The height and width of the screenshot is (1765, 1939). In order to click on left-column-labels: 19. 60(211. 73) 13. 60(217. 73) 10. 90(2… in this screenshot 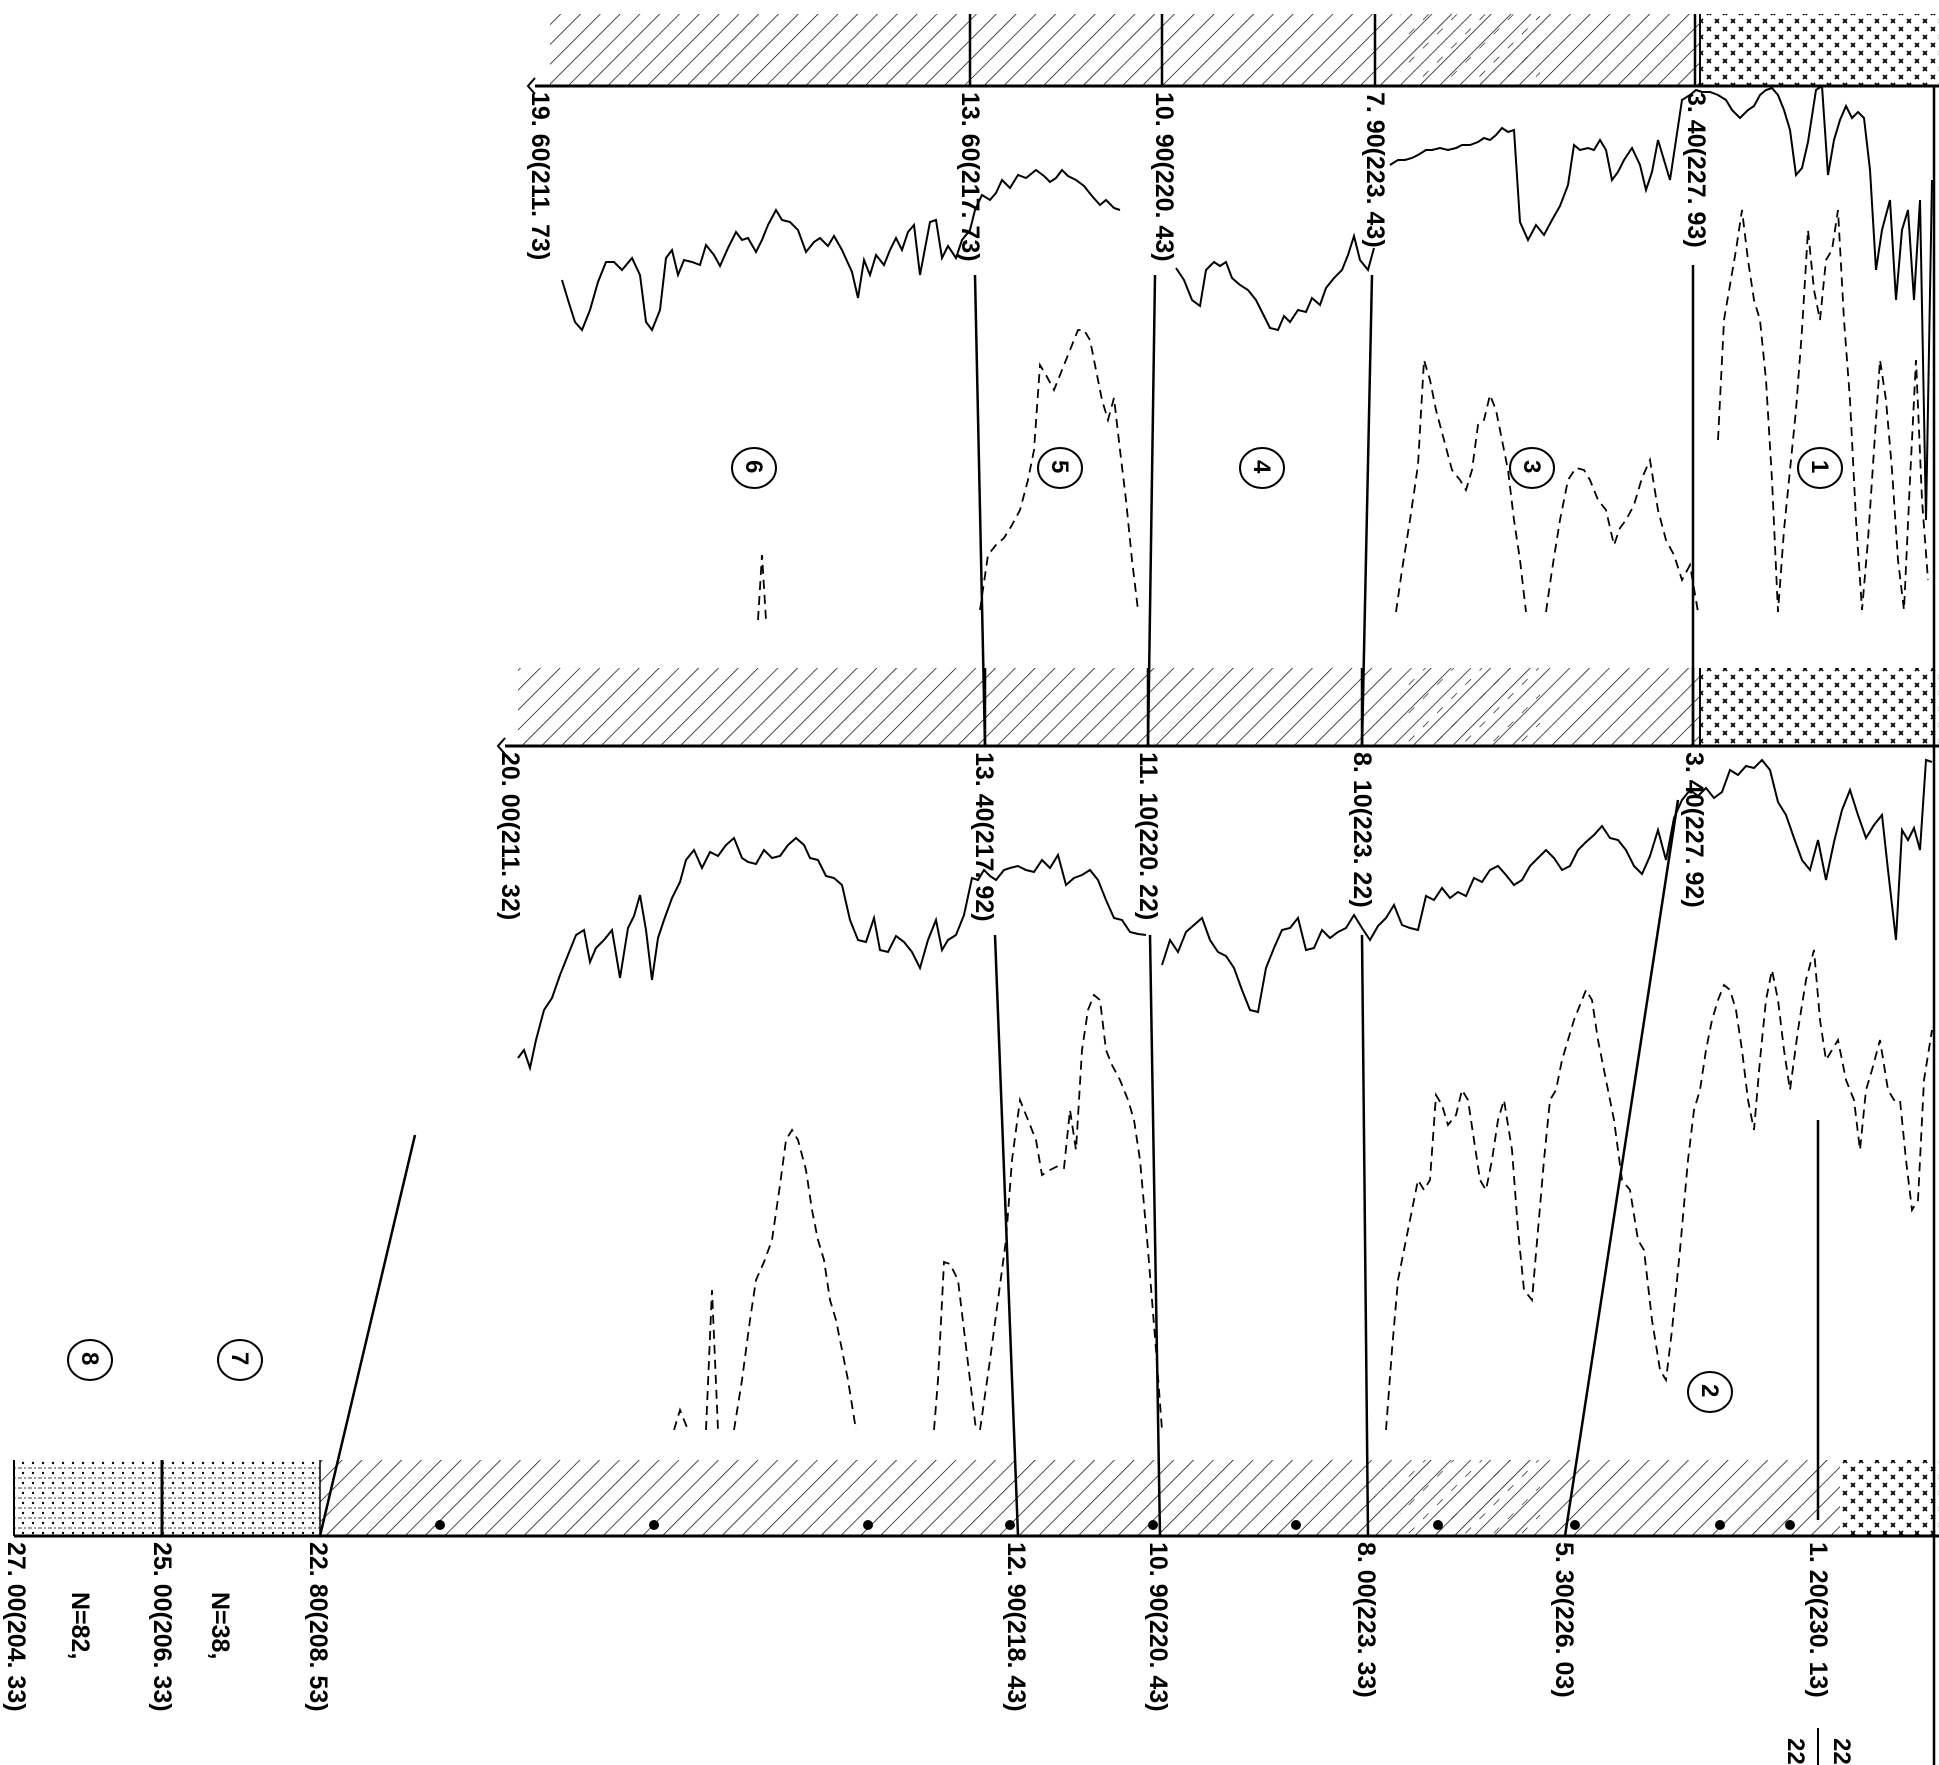, I will do `click(1118, 177)`.